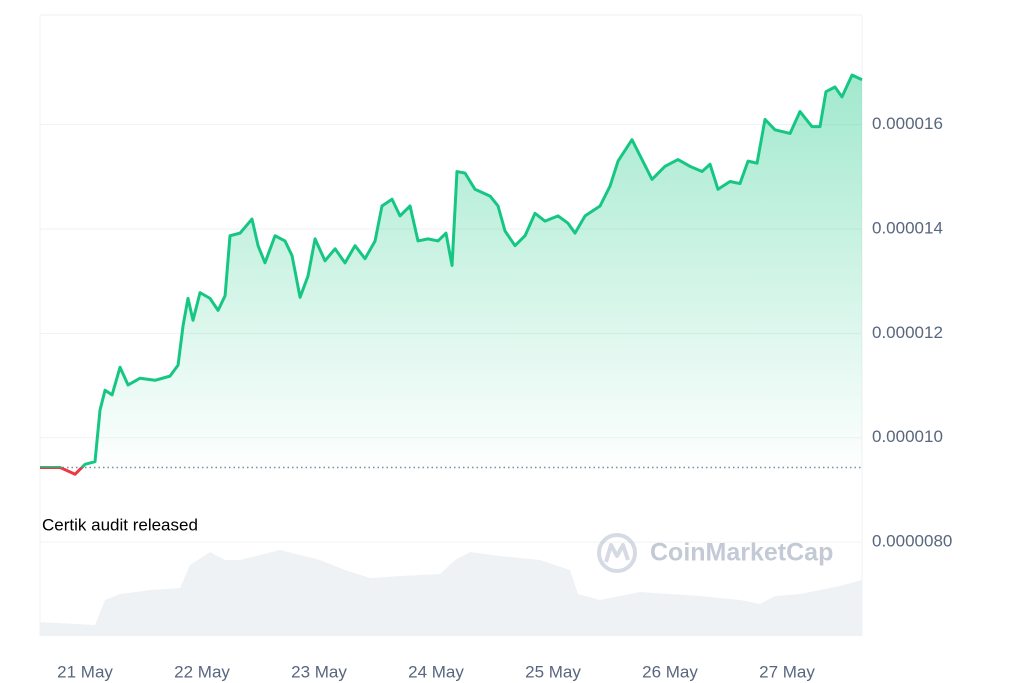 This screenshot has height=683, width=1024. I want to click on y-tick-label: 0.000014, so click(907, 227).